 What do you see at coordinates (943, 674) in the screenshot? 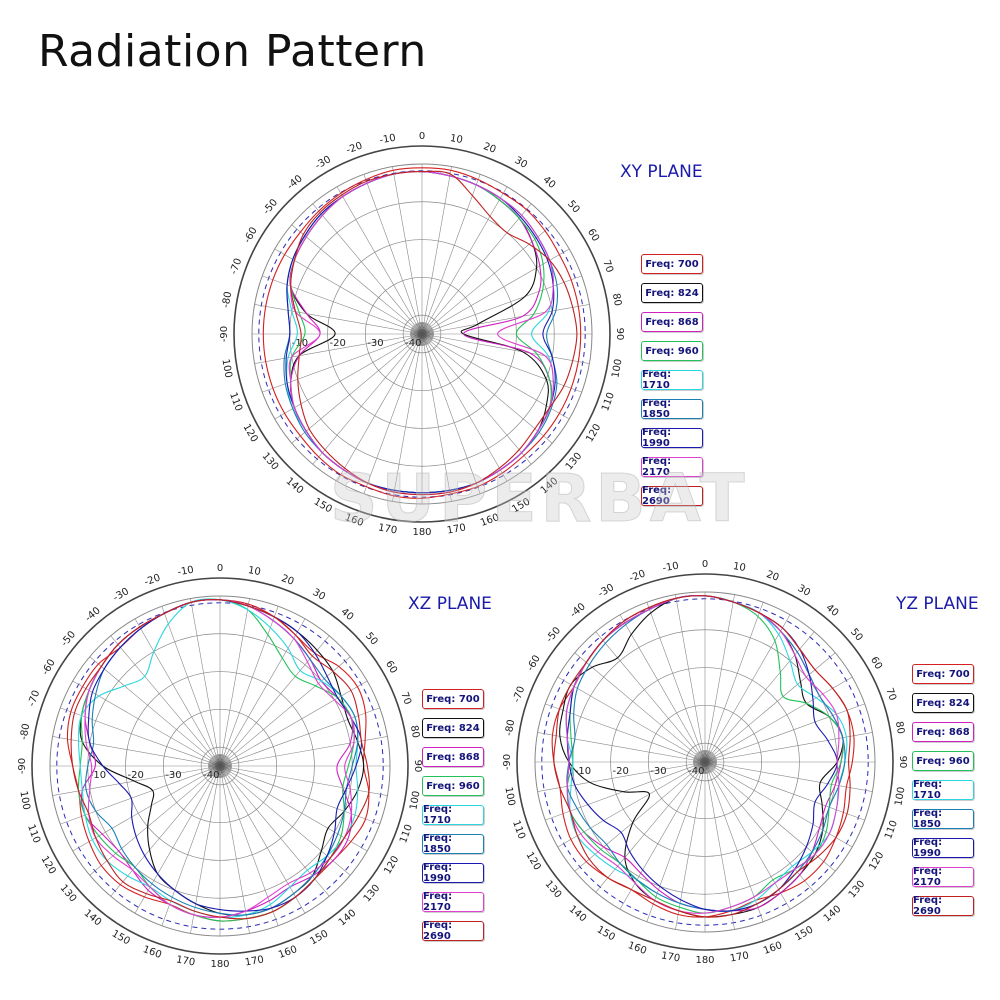
I see `yz-legend-item: Freq: 700` at bounding box center [943, 674].